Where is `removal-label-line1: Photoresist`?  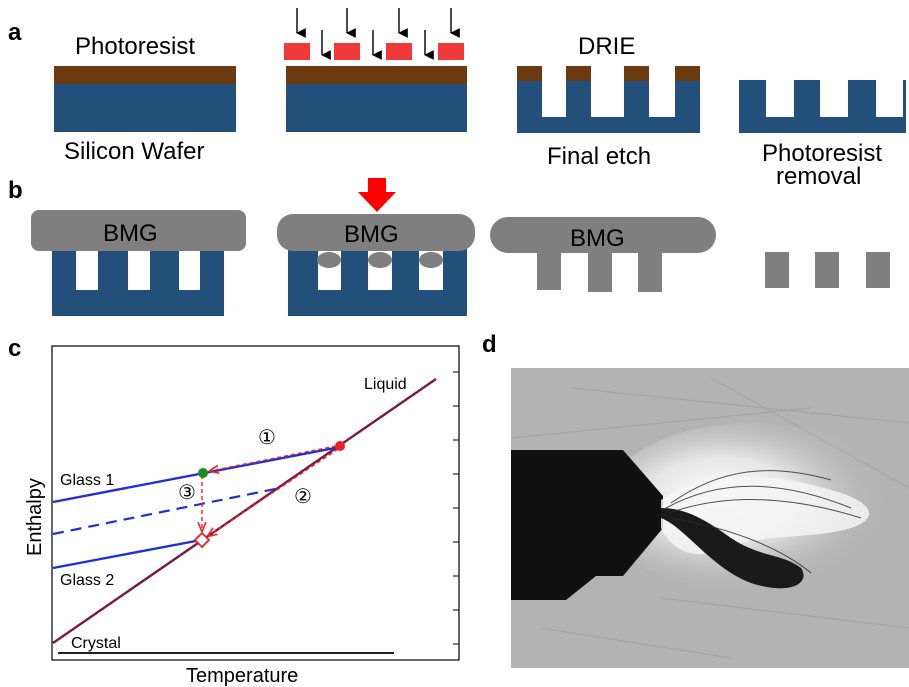
removal-label-line1: Photoresist is located at coordinates (822, 153).